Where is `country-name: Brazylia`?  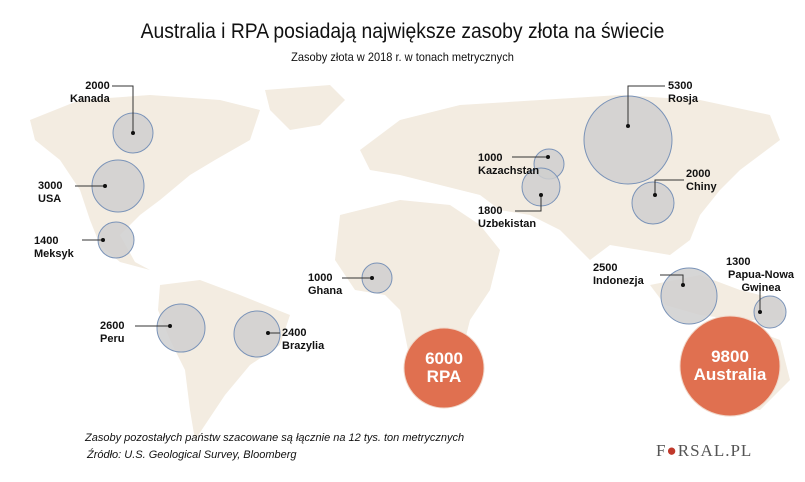
country-name: Brazylia is located at coordinates (303, 346).